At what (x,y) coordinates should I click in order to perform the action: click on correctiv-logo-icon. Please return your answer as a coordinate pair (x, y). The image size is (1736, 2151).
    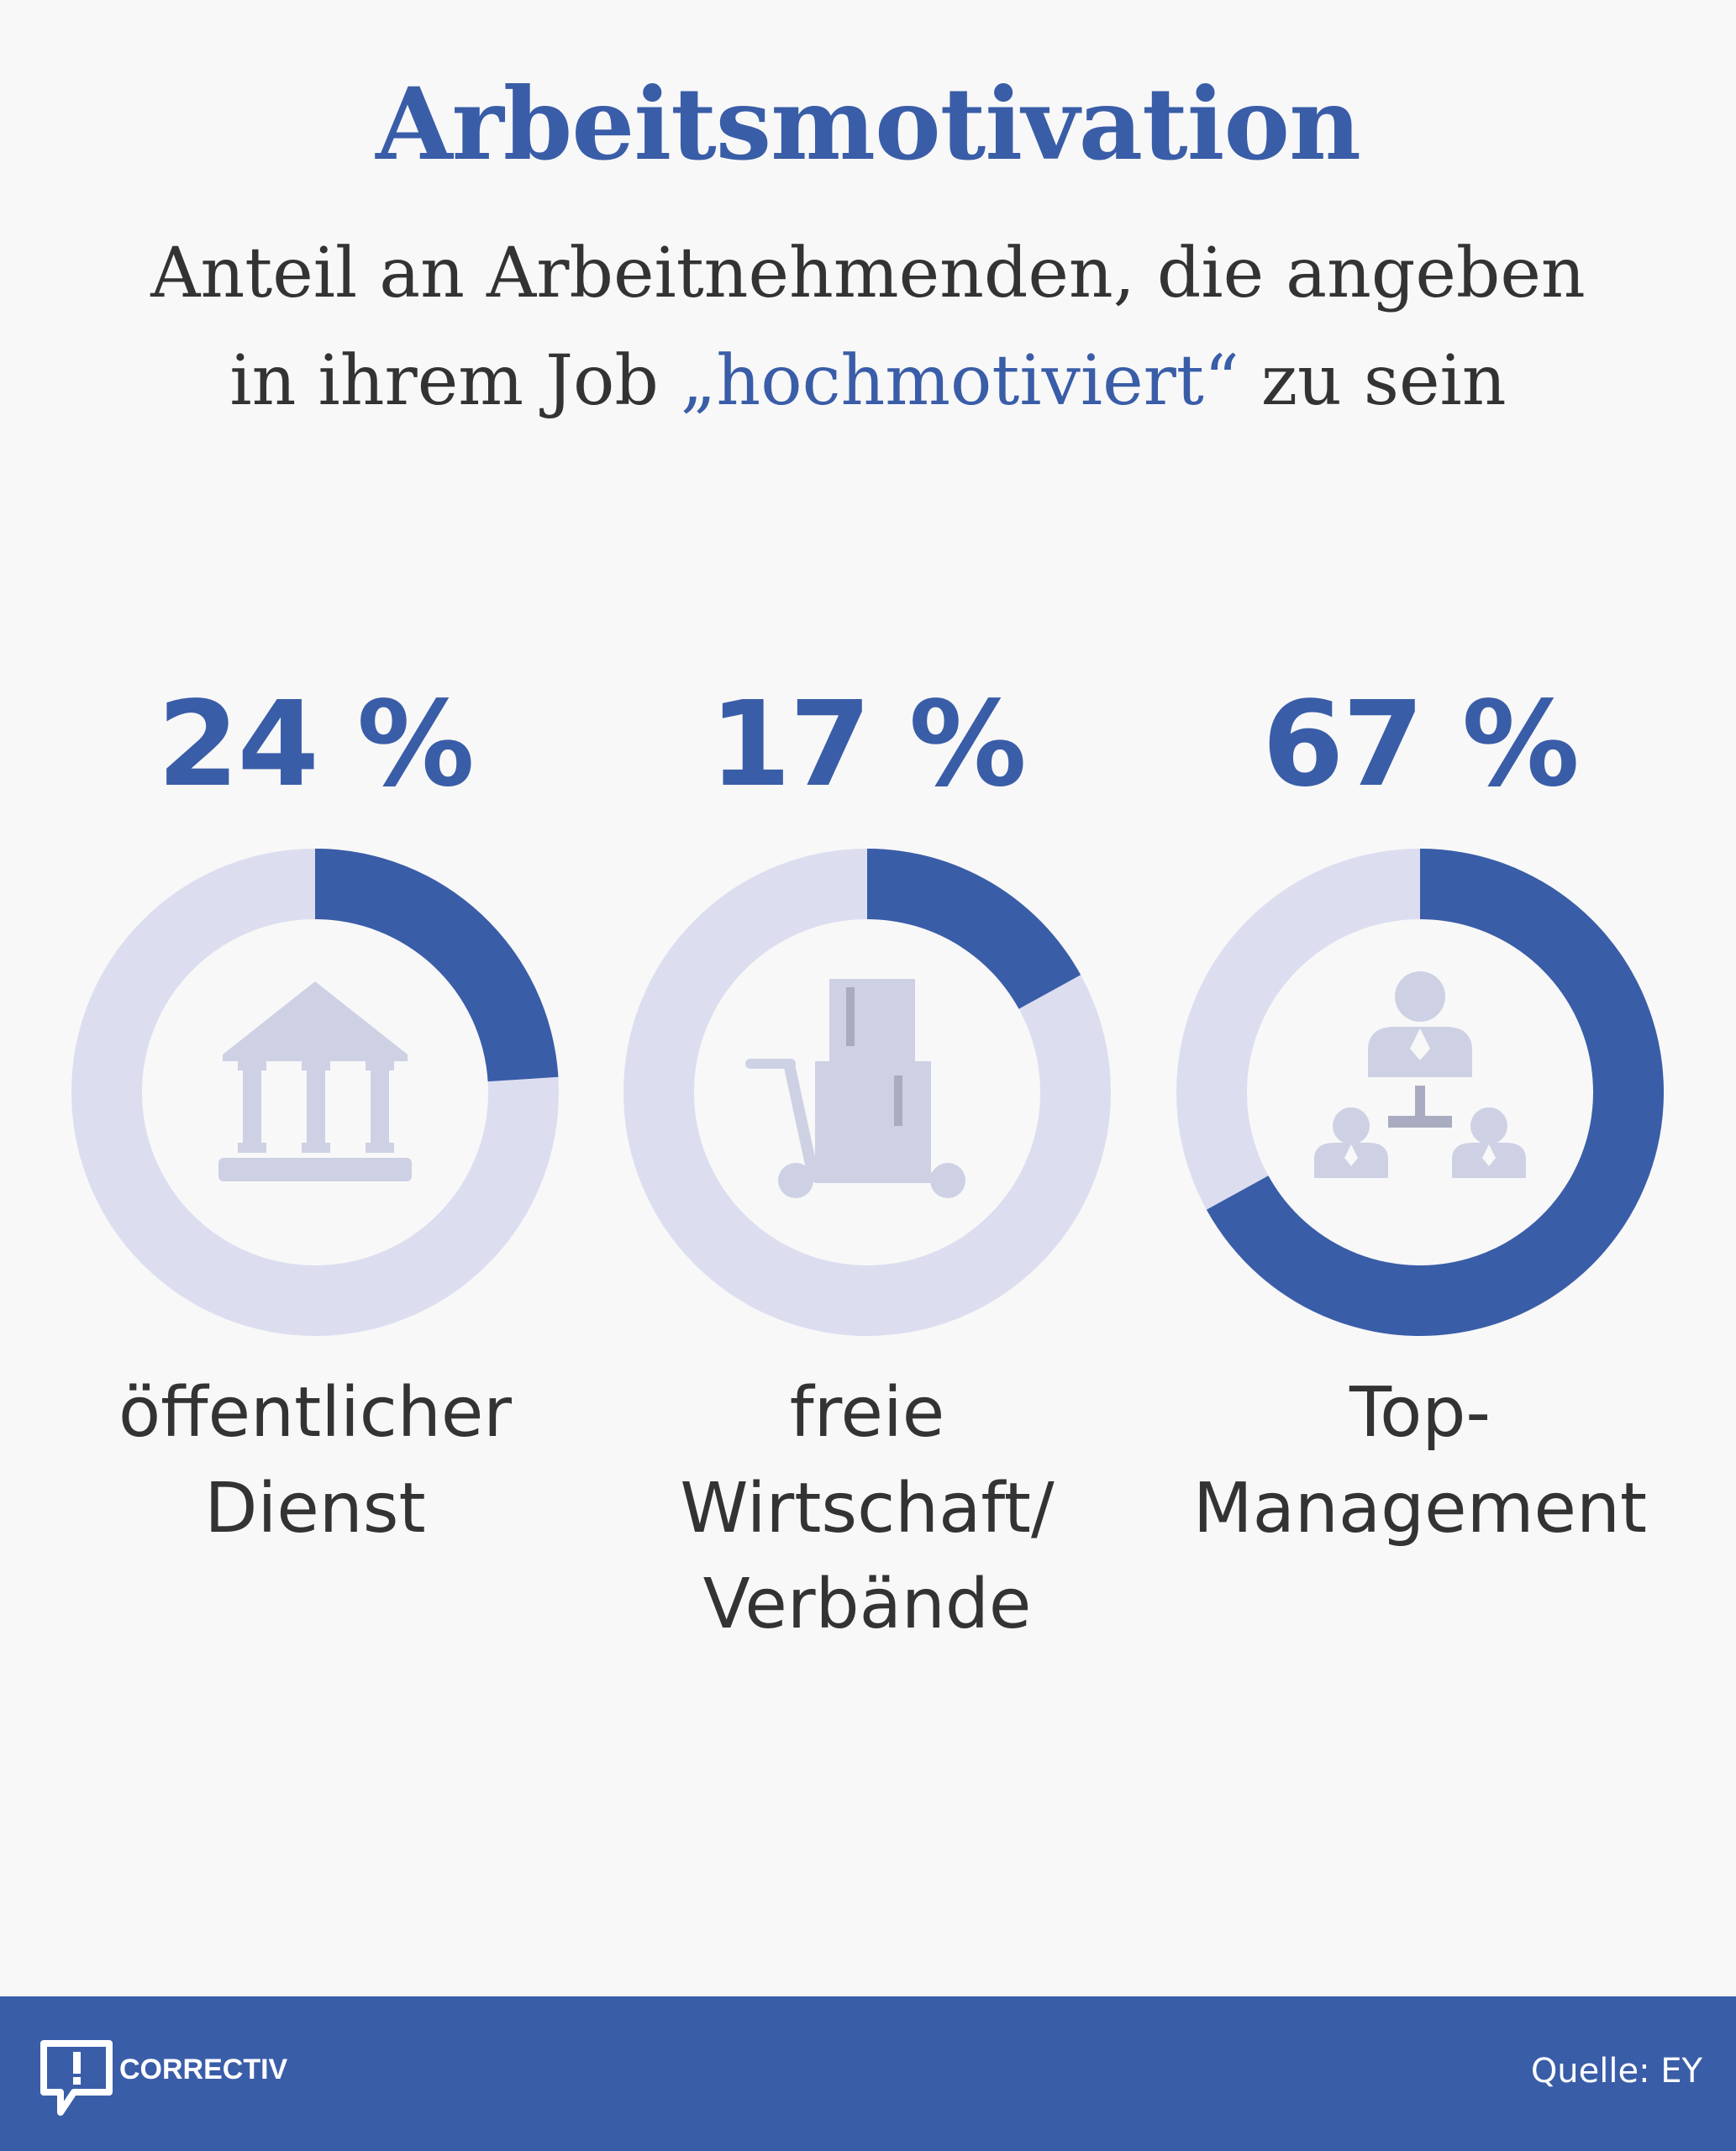
    Looking at the image, I should click on (76, 2078).